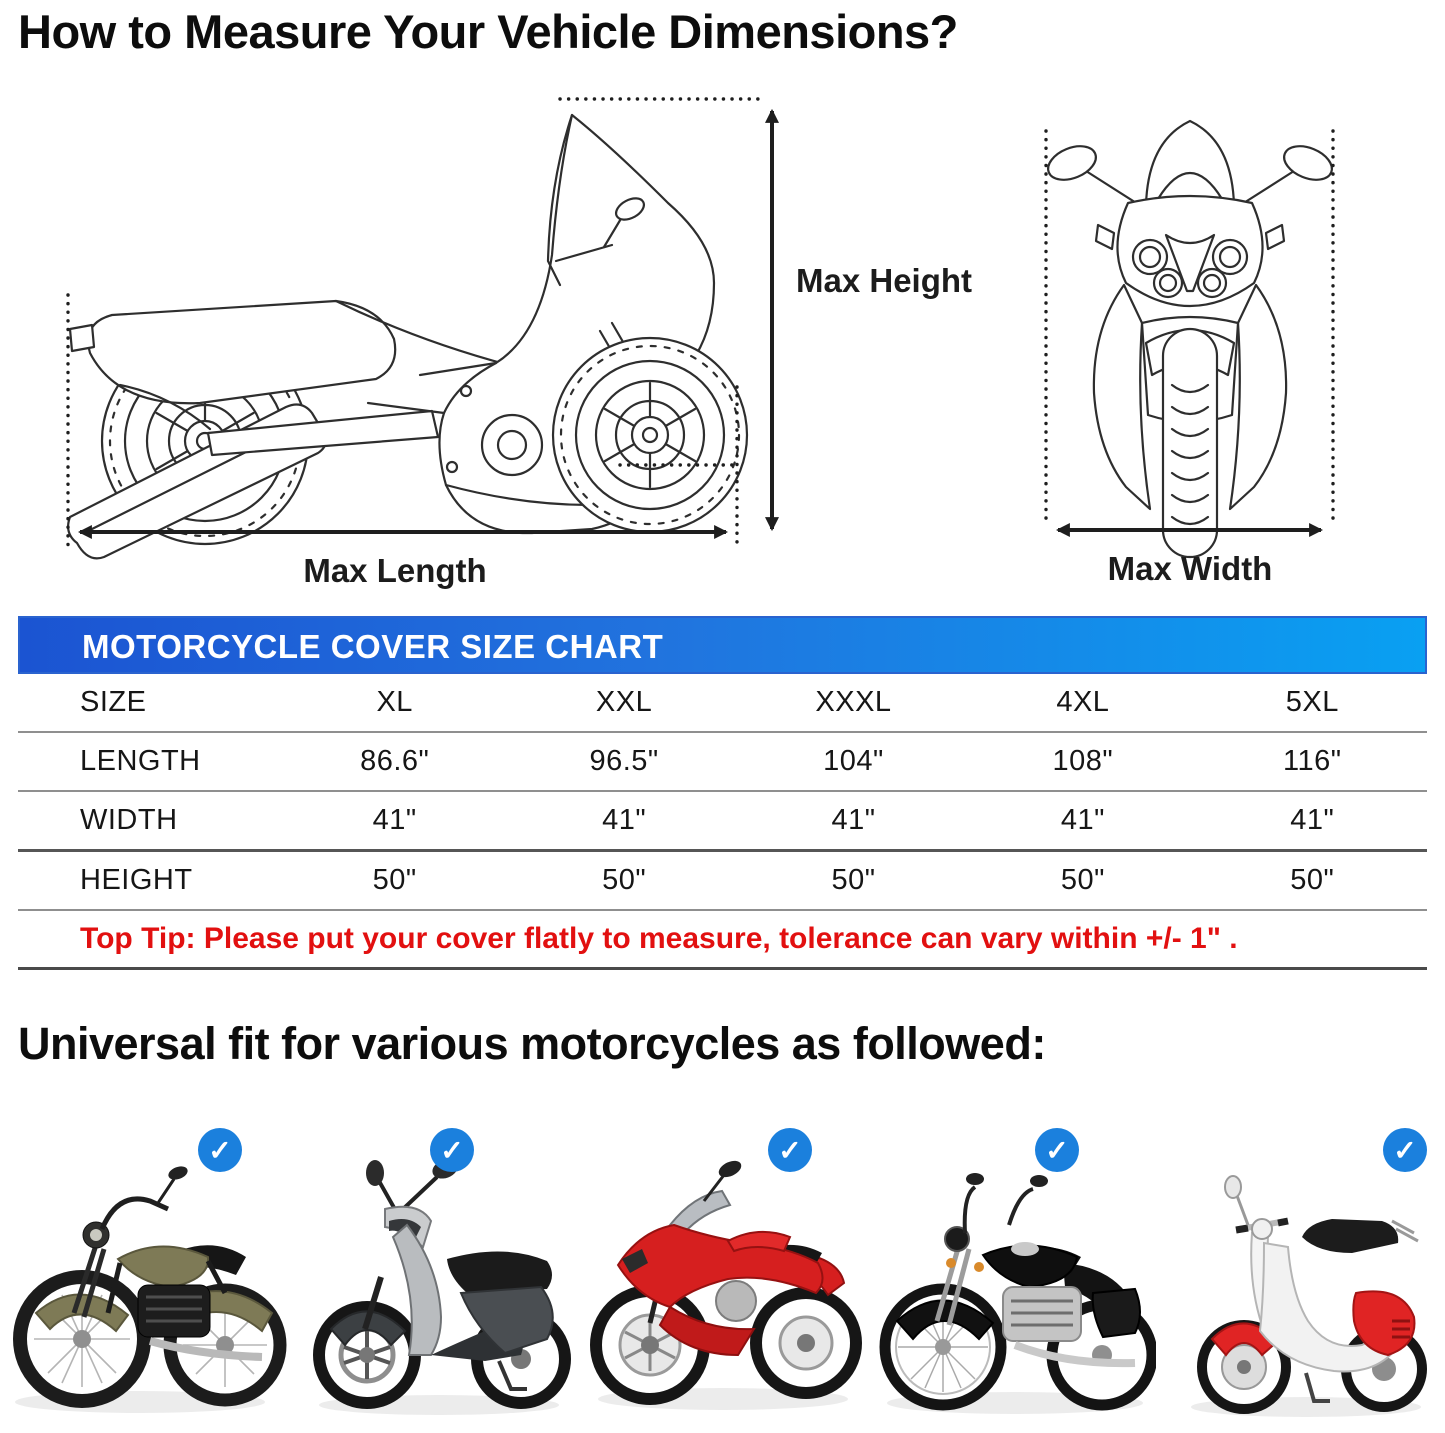  What do you see at coordinates (1189, 333) in the screenshot?
I see `front-view-dimension-lines` at bounding box center [1189, 333].